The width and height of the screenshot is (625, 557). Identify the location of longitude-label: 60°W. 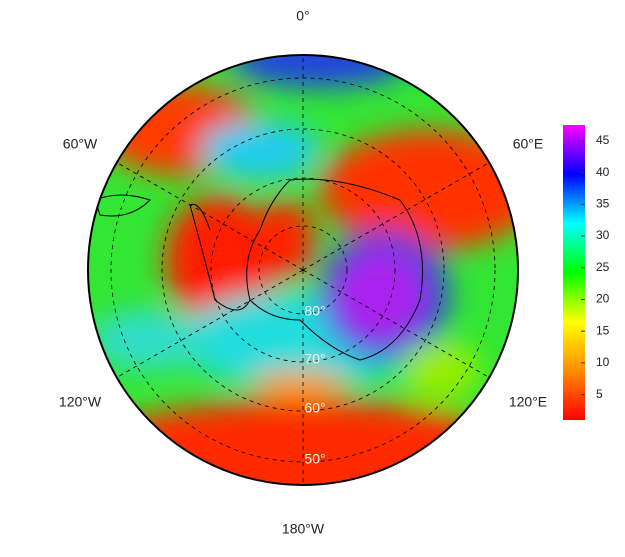
(80, 144).